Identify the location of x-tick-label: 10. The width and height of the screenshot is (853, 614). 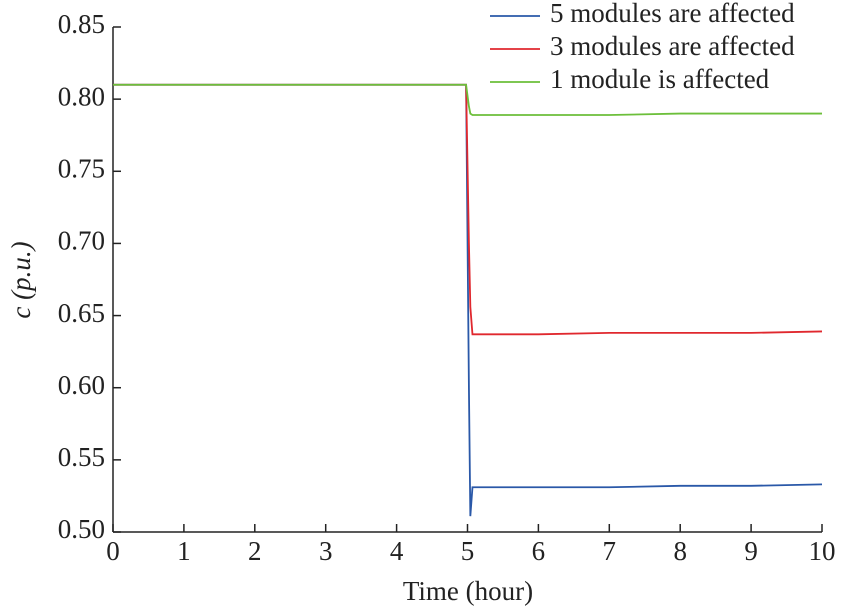
(822, 551).